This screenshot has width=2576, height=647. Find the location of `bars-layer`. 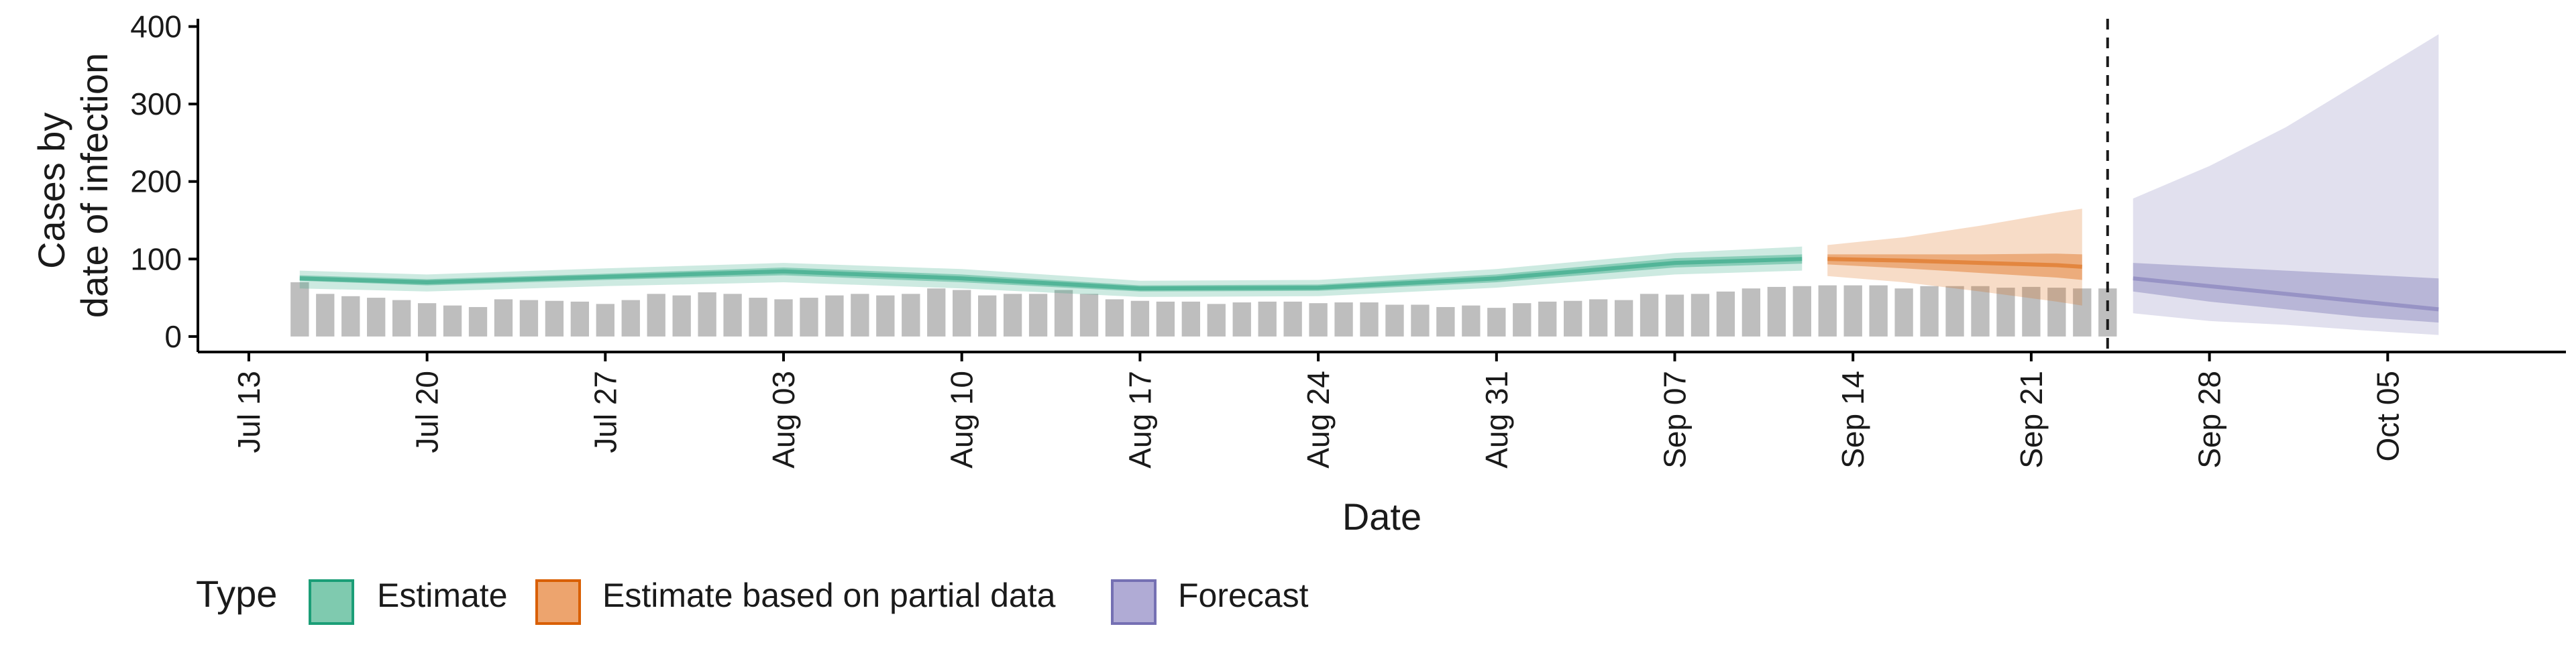

bars-layer is located at coordinates (1203, 309).